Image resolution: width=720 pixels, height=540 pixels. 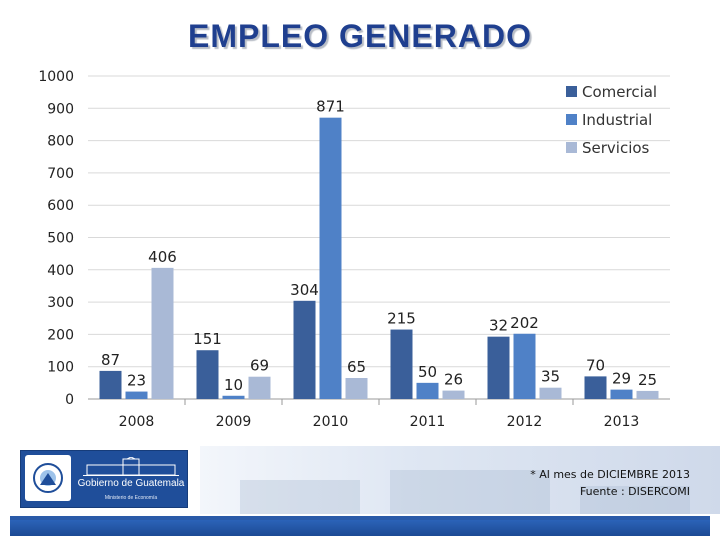 What do you see at coordinates (259, 366) in the screenshot?
I see `data-label: 69` at bounding box center [259, 366].